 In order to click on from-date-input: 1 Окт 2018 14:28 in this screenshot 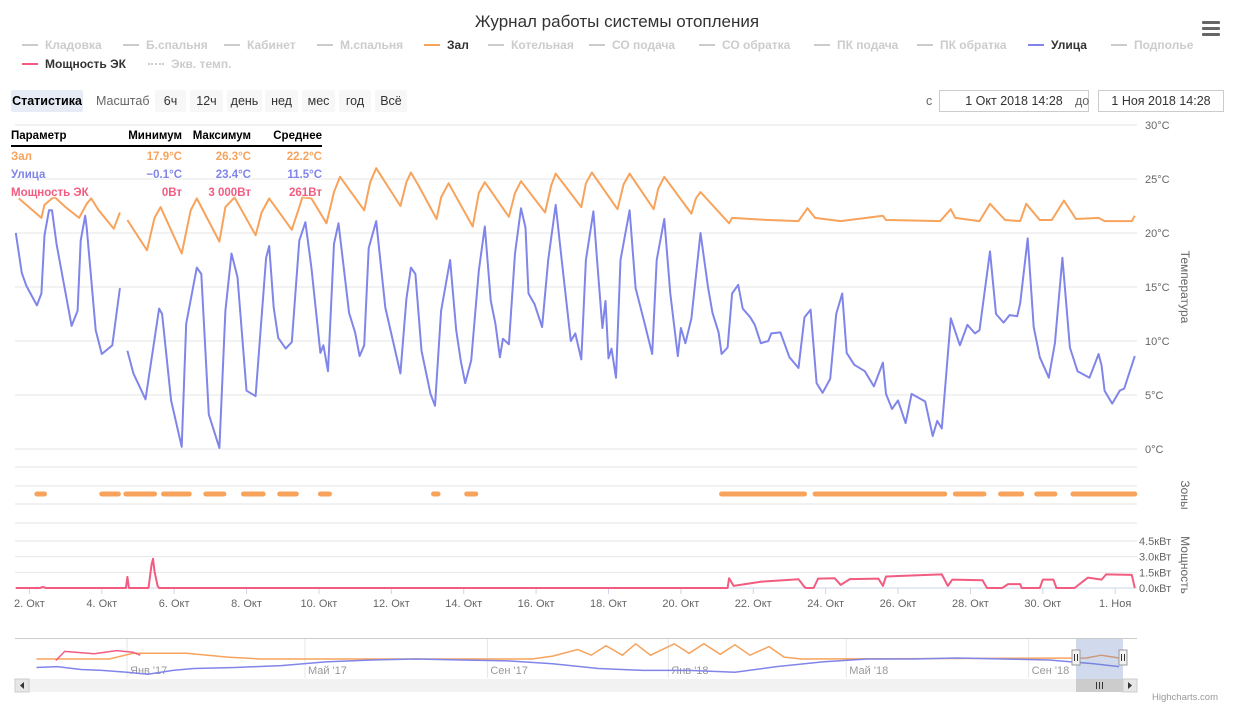, I will do `click(1014, 101)`.